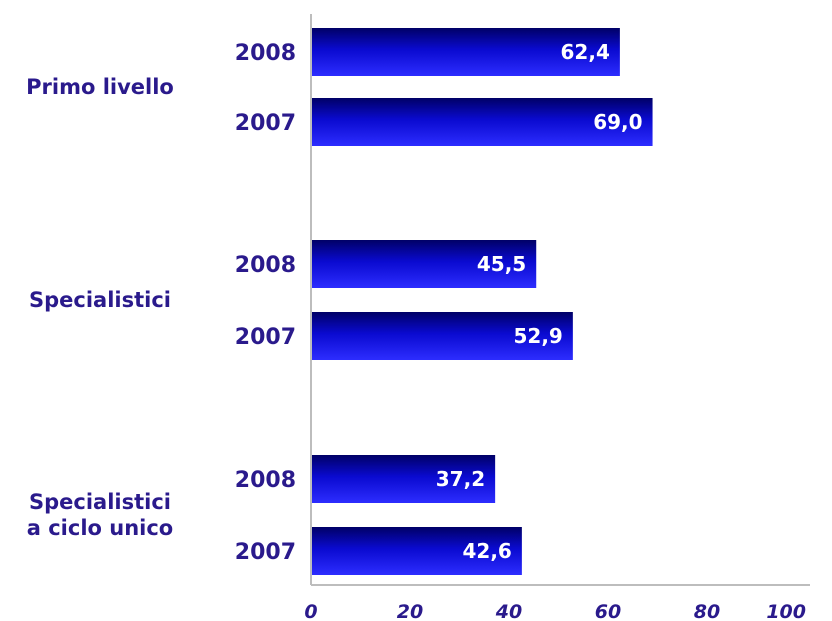 The image size is (832, 621). What do you see at coordinates (100, 87) in the screenshot?
I see `category-label: Primo livello` at bounding box center [100, 87].